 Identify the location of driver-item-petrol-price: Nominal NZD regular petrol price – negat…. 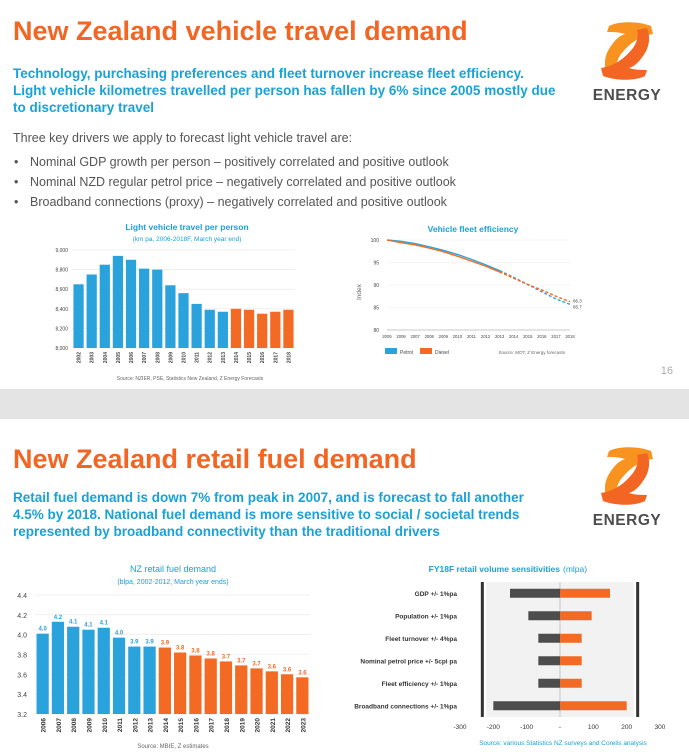
(234, 182).